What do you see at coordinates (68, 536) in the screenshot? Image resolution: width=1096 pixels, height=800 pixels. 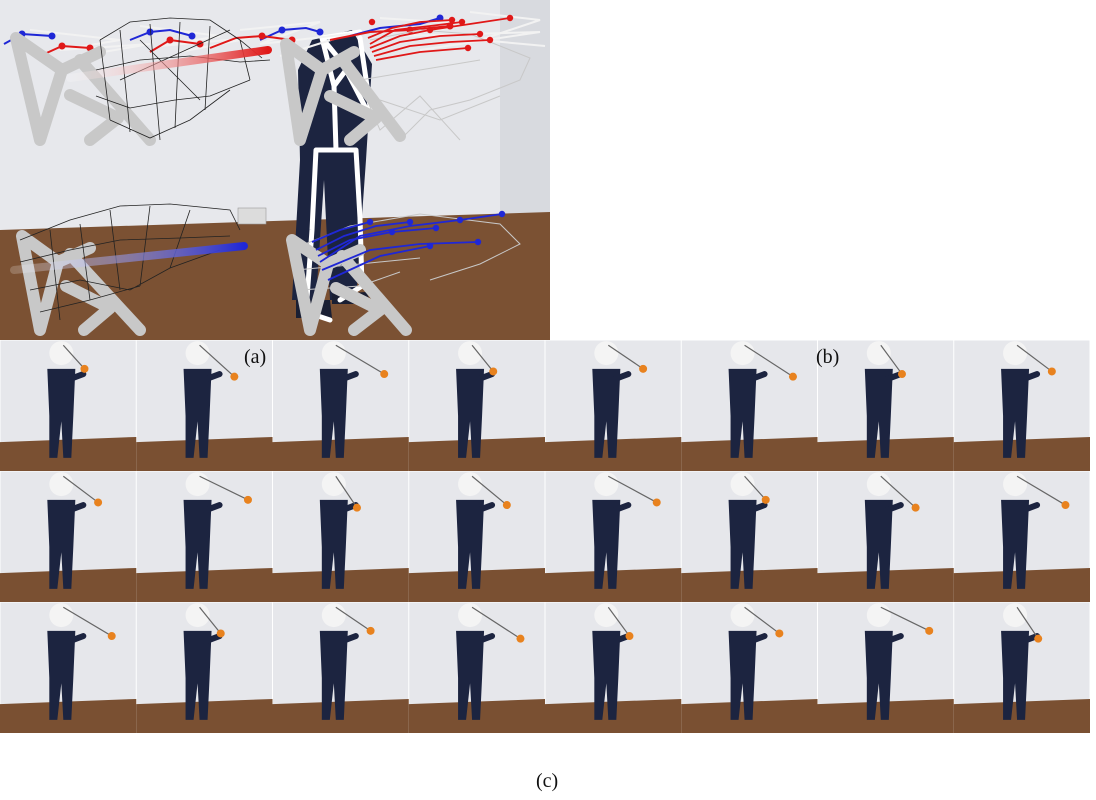 I see `frame-r2-c1` at bounding box center [68, 536].